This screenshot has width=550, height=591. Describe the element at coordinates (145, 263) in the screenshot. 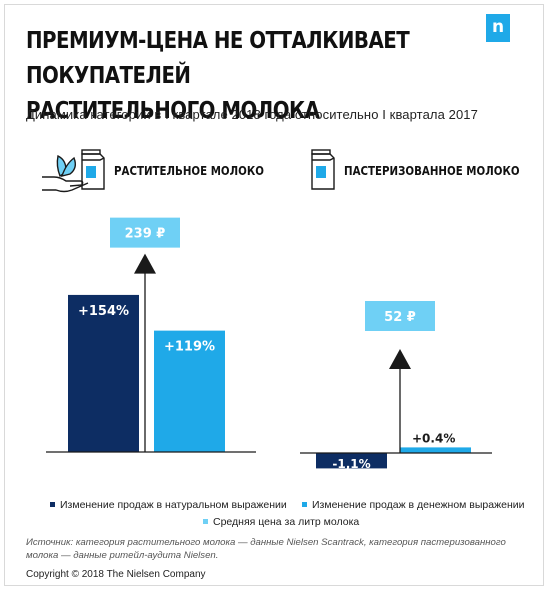

I see `price-arrow-plant` at that location.